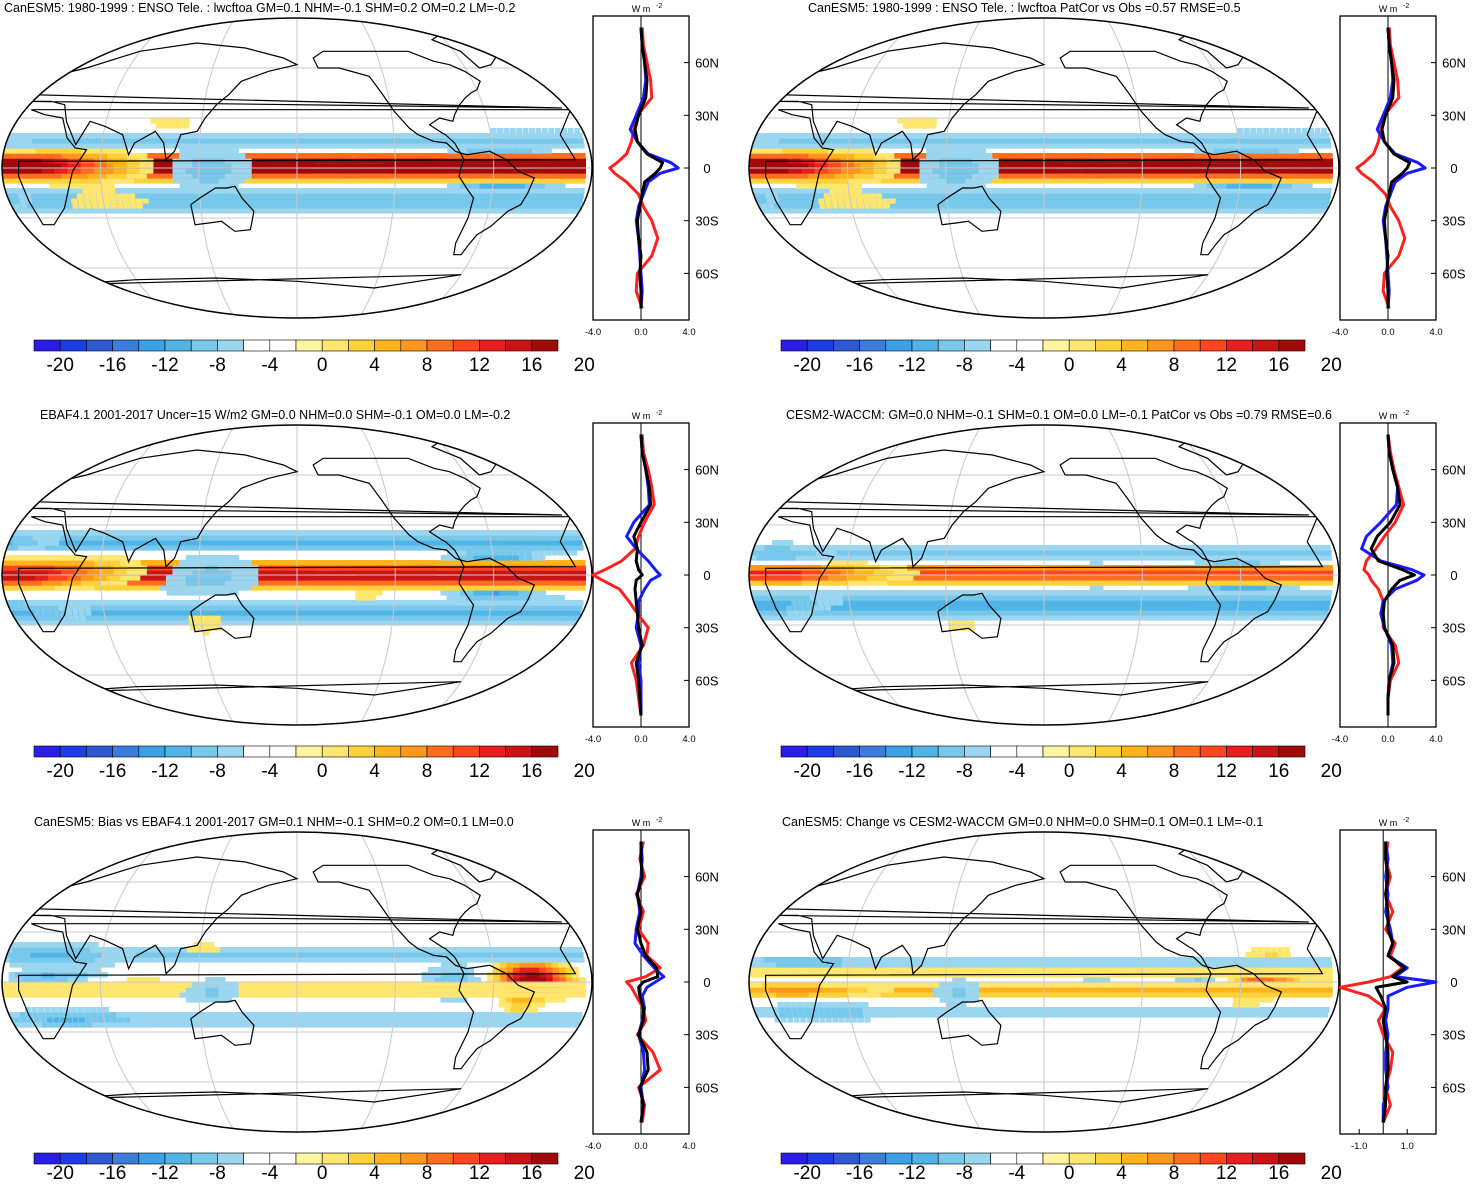 The width and height of the screenshot is (1483, 1187). Describe the element at coordinates (1121, 771) in the screenshot. I see `colorbar-tick: 4` at that location.